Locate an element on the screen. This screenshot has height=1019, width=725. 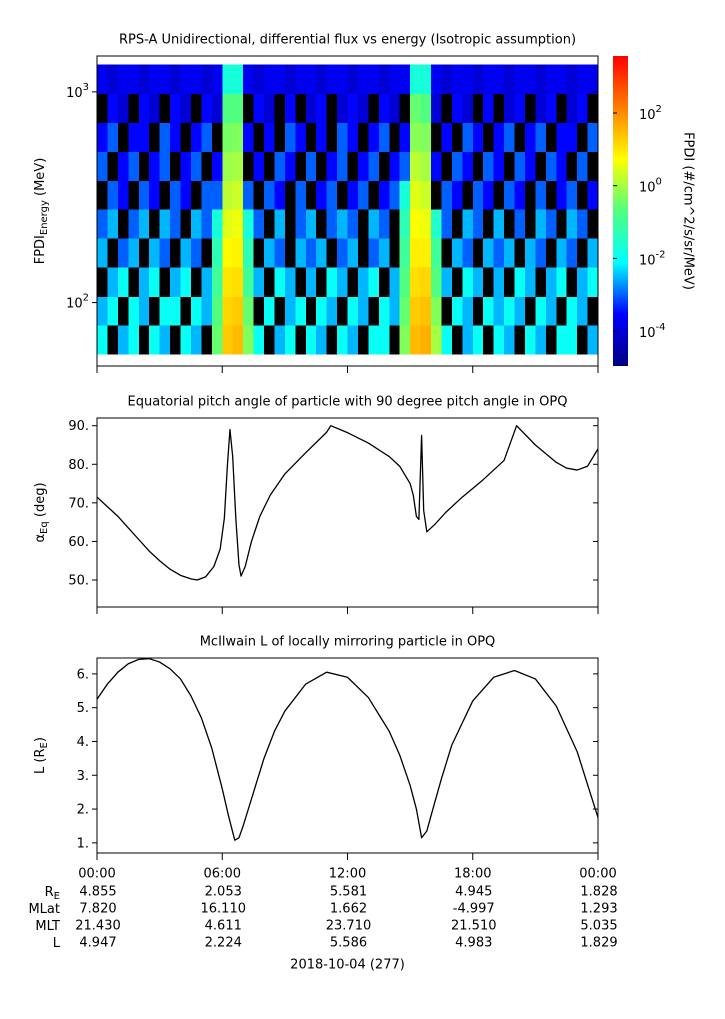
ephemeris-date: 2018-10-04 (277) is located at coordinates (347, 965).